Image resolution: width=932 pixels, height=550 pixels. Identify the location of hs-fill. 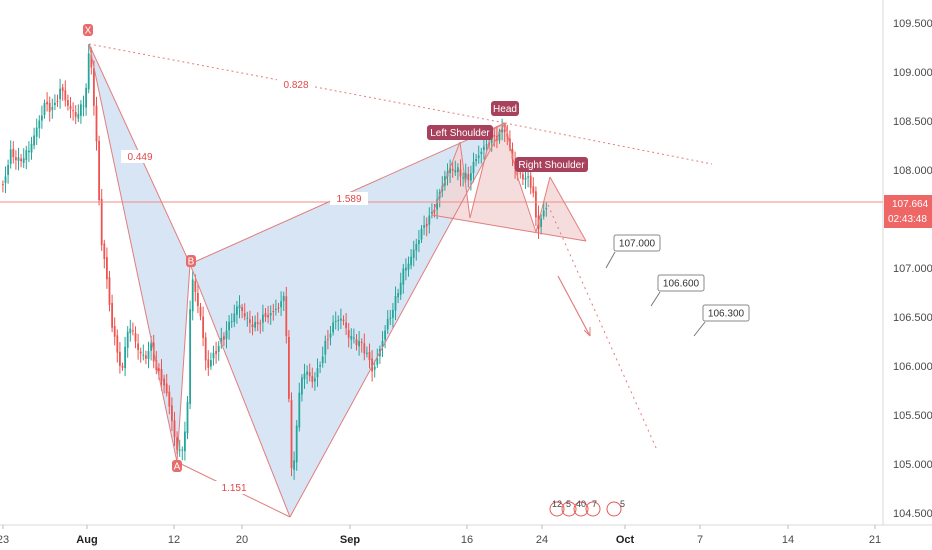
(509, 182).